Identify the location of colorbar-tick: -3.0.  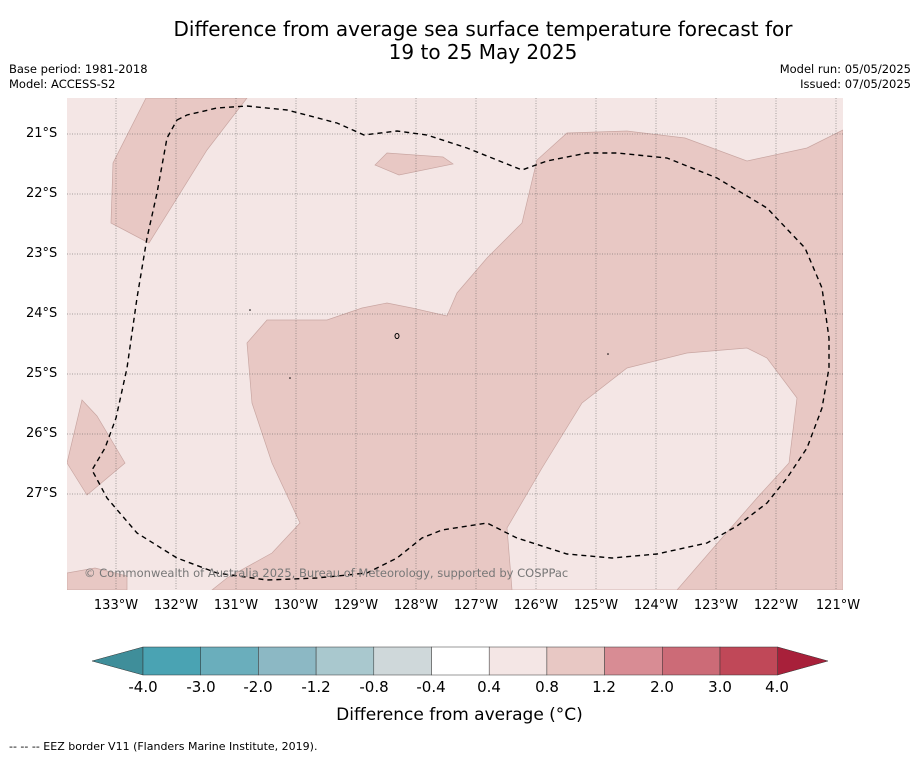
(201, 687).